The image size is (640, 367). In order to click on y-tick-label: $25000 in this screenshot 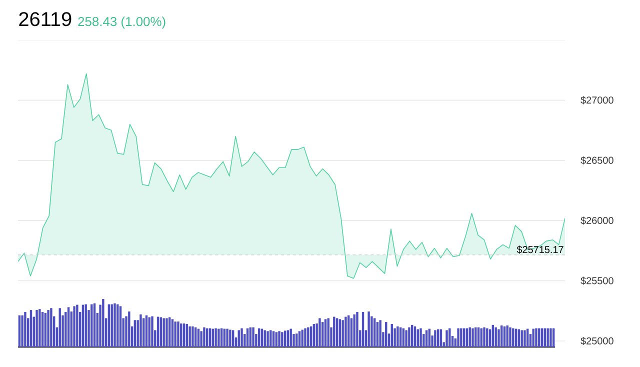, I will do `click(597, 341)`.